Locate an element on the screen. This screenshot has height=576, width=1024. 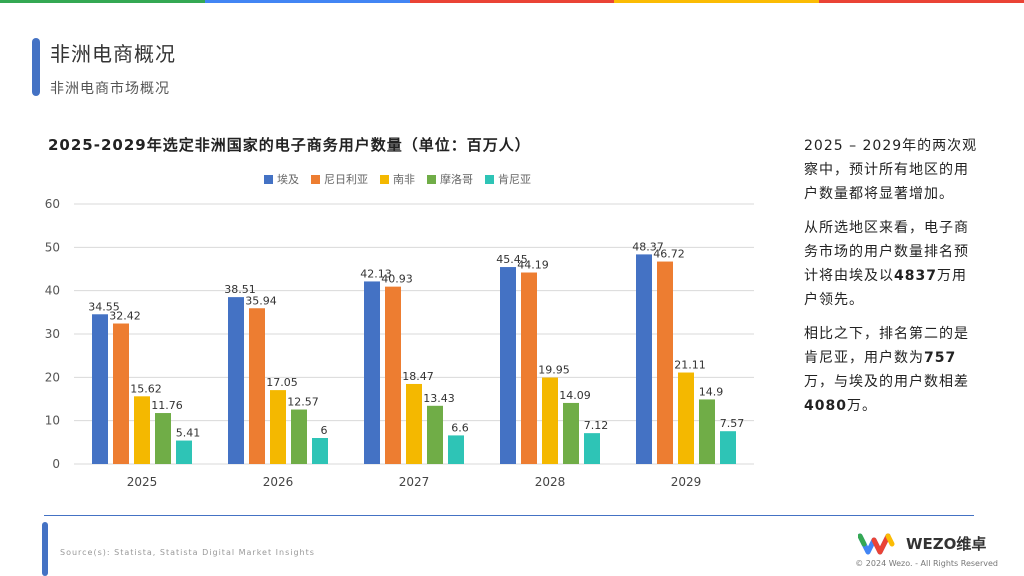
x-tick-label: 2026 is located at coordinates (278, 482).